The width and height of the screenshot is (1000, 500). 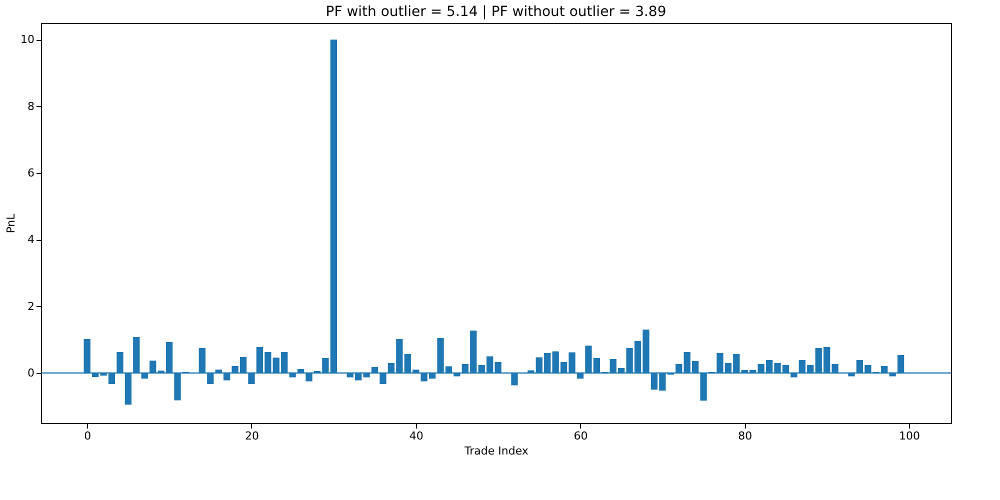 I want to click on x-tick-label: 60, so click(x=581, y=436).